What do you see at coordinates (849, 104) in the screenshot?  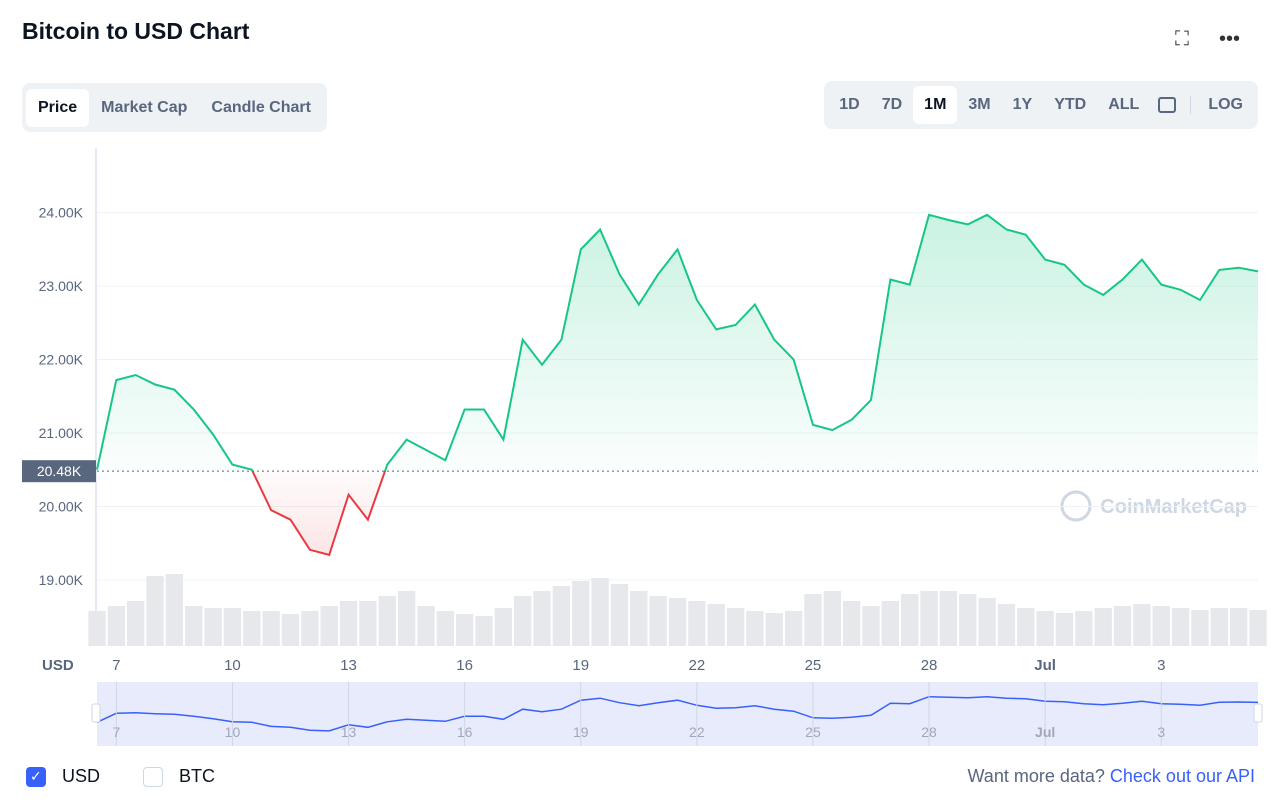 I see `range: 1D` at bounding box center [849, 104].